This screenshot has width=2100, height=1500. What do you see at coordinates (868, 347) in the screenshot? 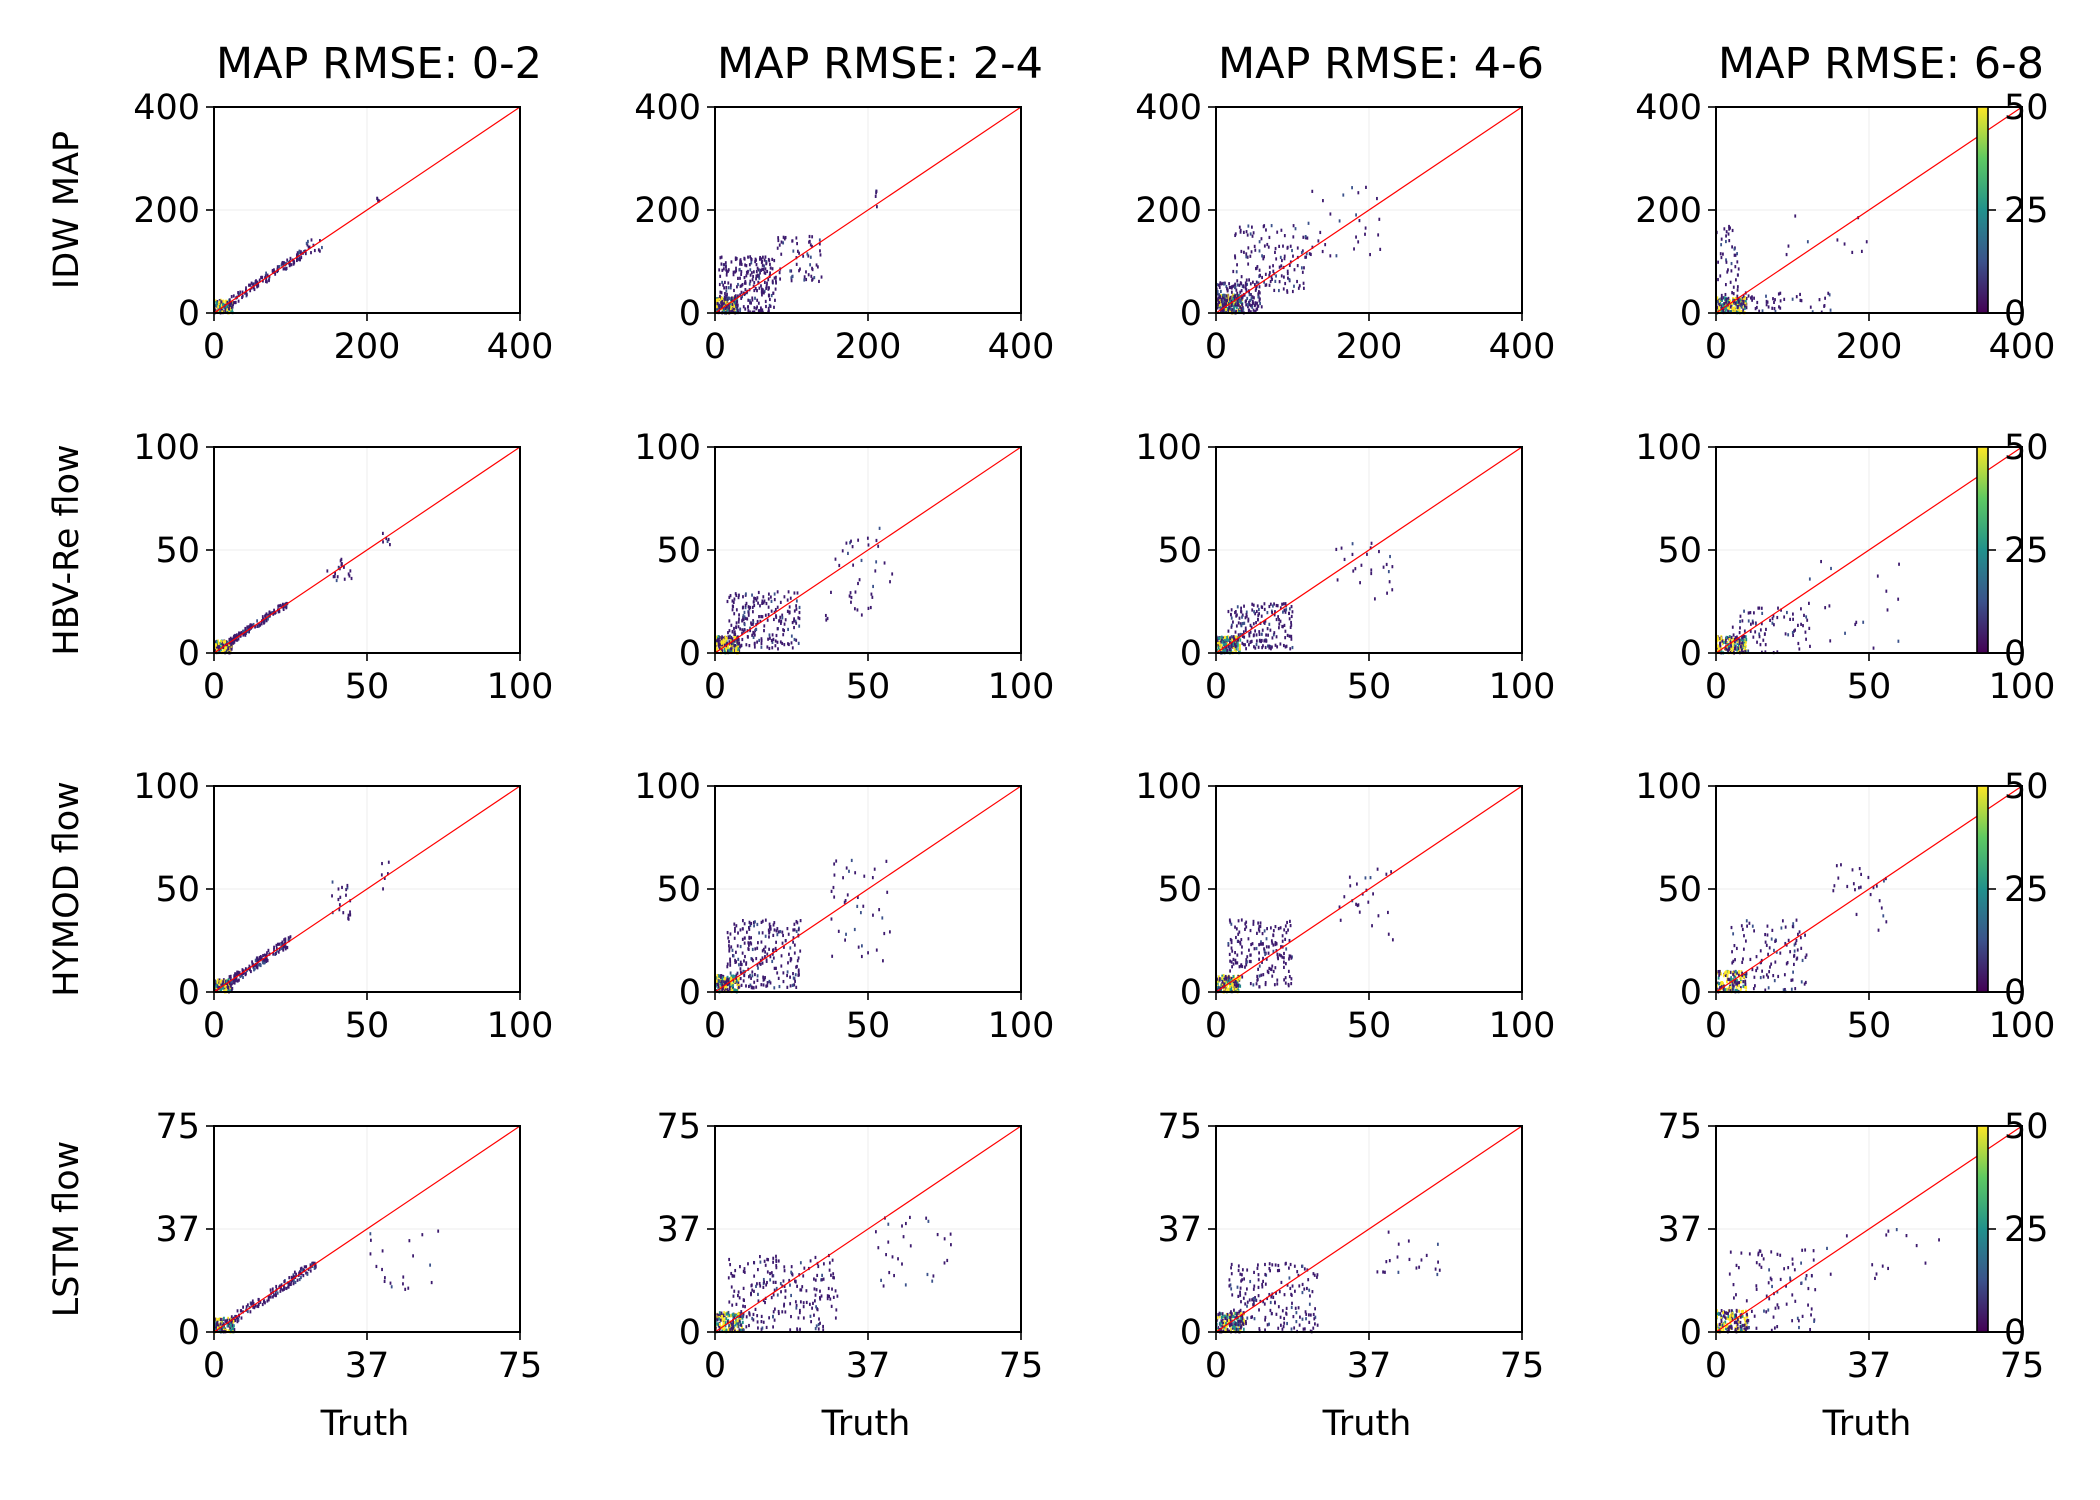
I see `x-tick-label: 200` at bounding box center [868, 347].